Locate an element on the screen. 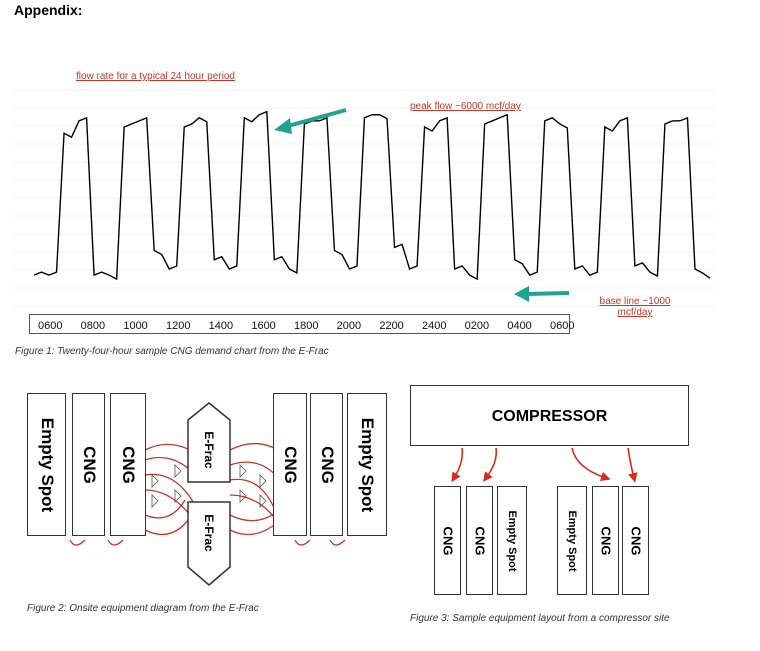 This screenshot has width=760, height=651. efrac-unit-bottom: E-Frac is located at coordinates (209, 533).